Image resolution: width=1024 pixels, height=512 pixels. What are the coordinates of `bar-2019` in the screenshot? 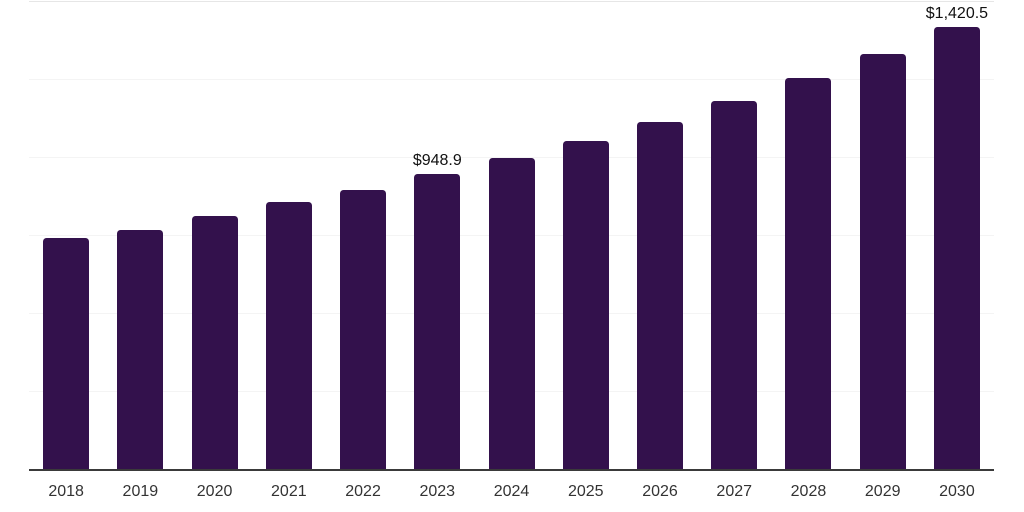 It's located at (140, 349).